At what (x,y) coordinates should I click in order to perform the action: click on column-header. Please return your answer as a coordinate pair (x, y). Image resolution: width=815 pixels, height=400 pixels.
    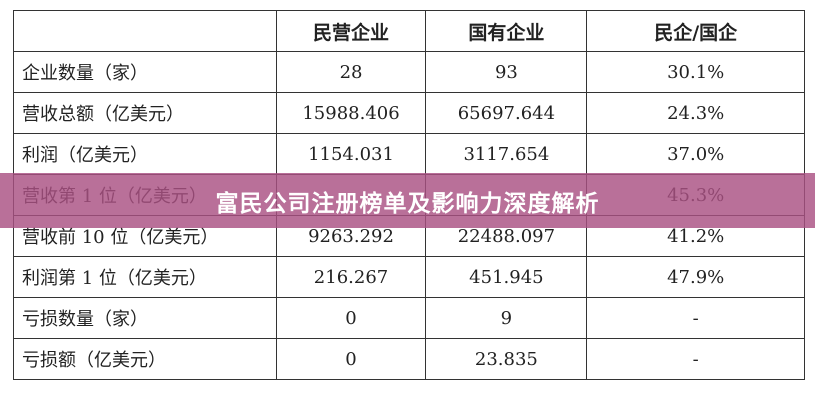
    Looking at the image, I should click on (145, 31).